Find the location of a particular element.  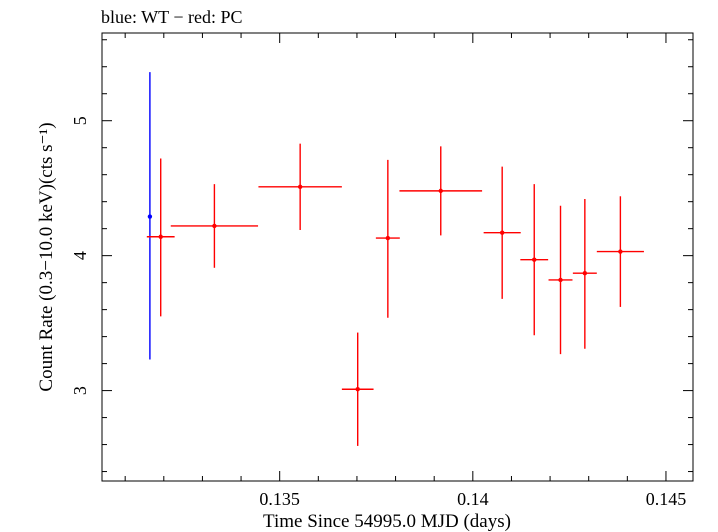

y-tick-label: 3 is located at coordinates (80, 390).